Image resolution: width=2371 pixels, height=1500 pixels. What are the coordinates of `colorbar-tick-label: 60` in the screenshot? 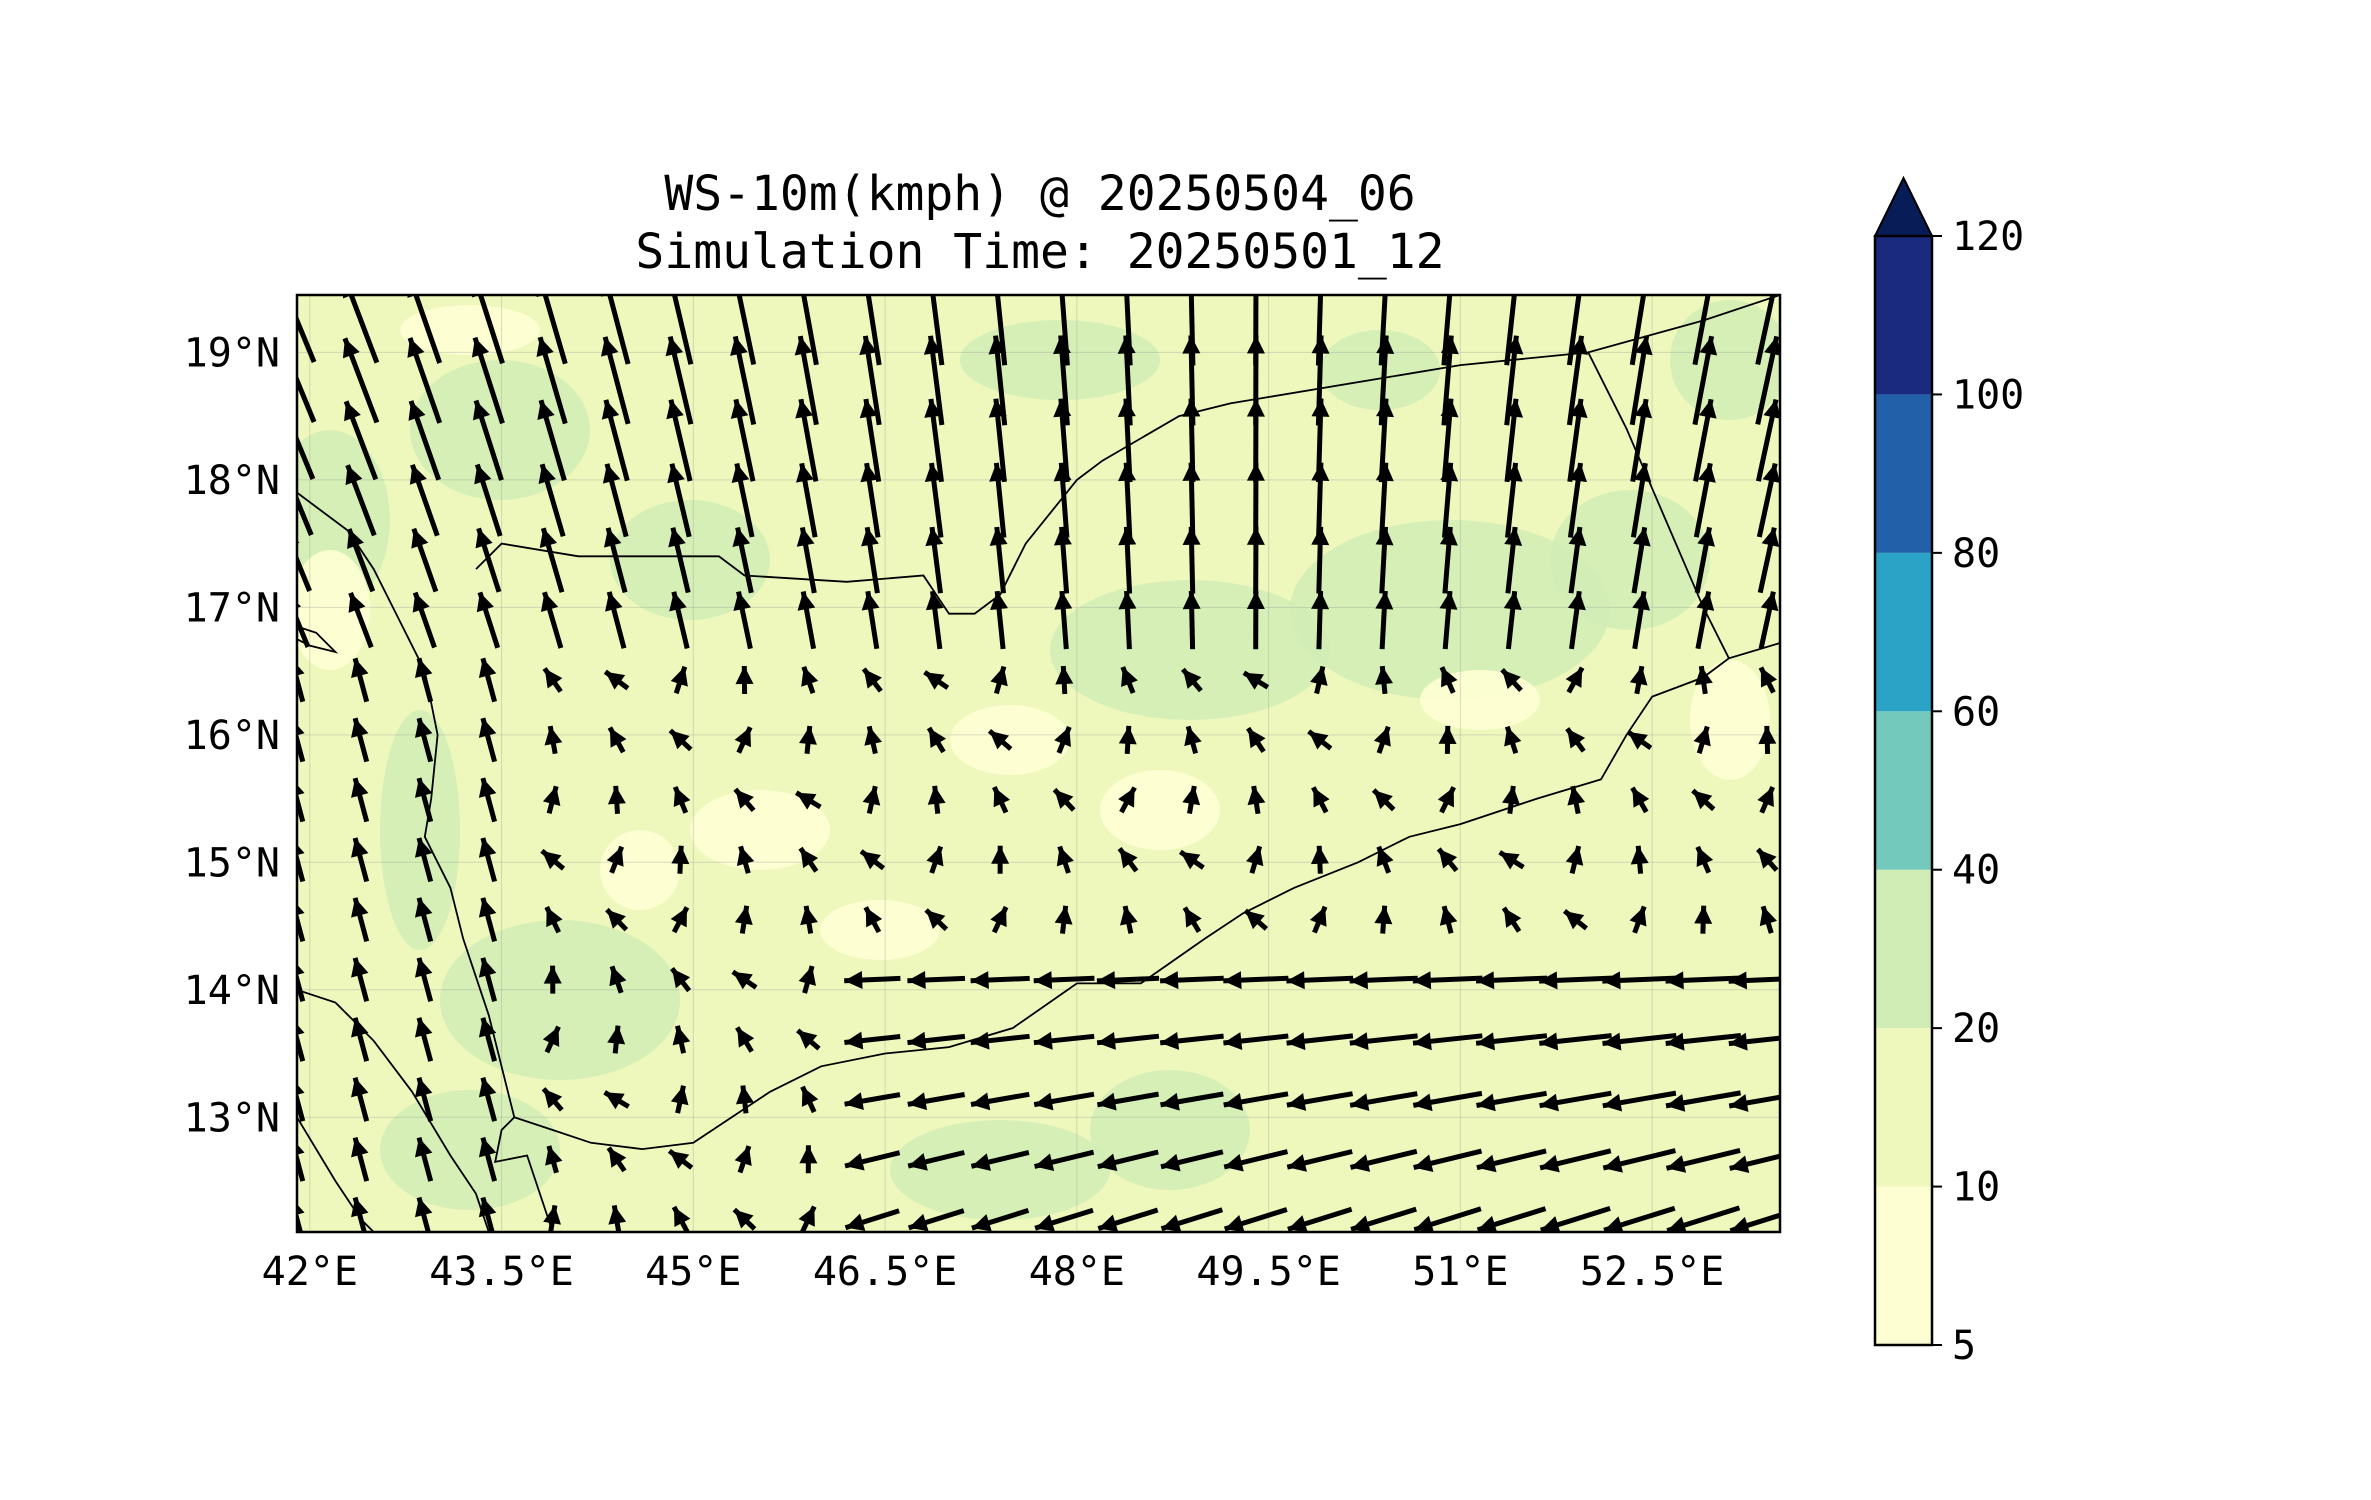 It's located at (1976, 712).